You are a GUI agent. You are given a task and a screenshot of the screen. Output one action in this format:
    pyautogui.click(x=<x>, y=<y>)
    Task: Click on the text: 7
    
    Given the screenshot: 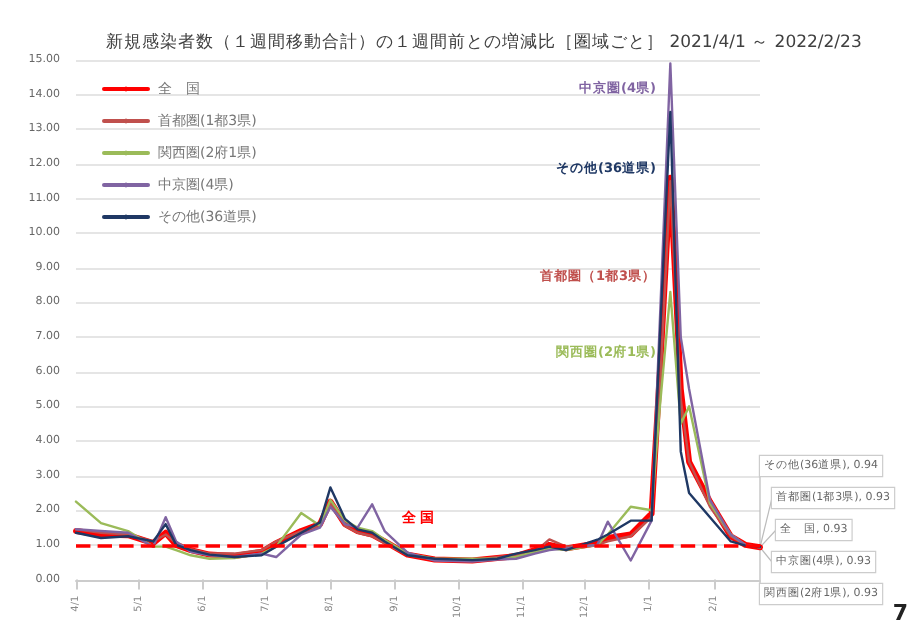 What is the action you would take?
    pyautogui.click(x=900, y=613)
    